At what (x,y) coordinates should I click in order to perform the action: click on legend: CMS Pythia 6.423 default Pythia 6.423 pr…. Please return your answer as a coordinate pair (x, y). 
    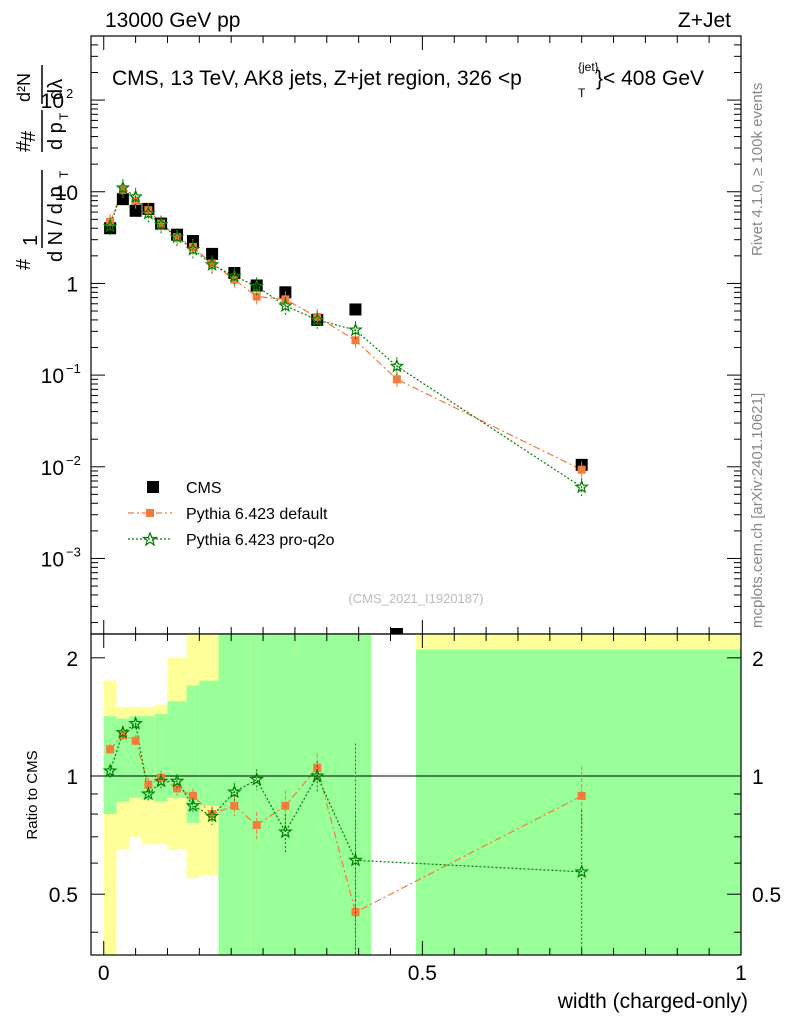
    Looking at the image, I should click on (231, 514).